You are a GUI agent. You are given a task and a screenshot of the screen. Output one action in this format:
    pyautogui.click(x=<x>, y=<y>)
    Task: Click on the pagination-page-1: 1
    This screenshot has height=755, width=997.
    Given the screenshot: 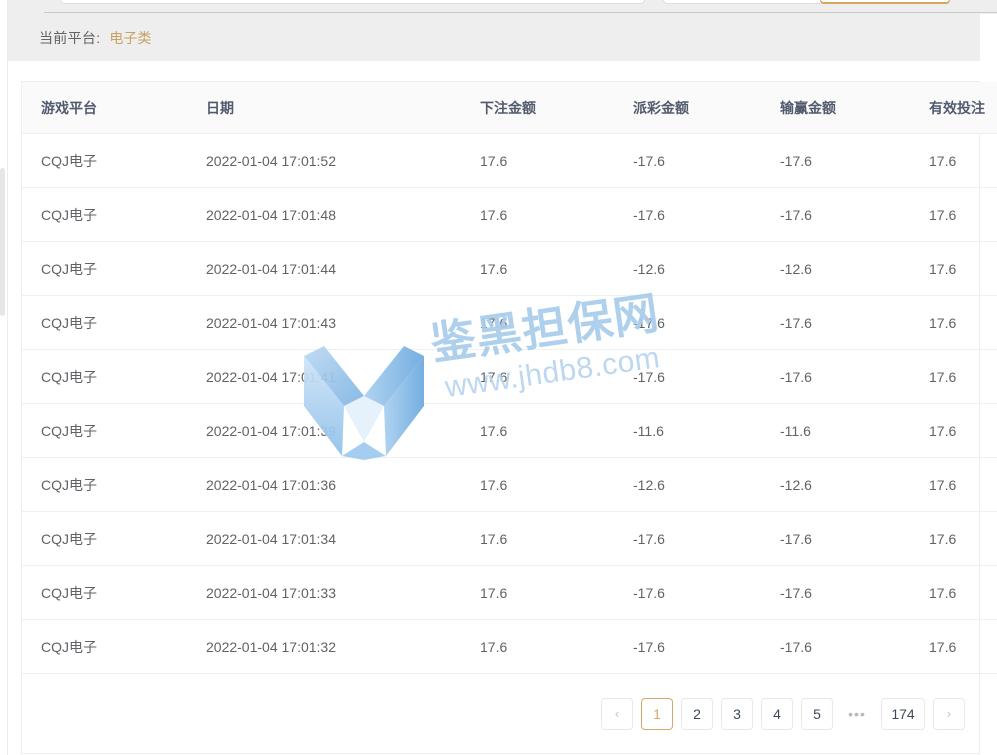 What is the action you would take?
    pyautogui.click(x=657, y=713)
    